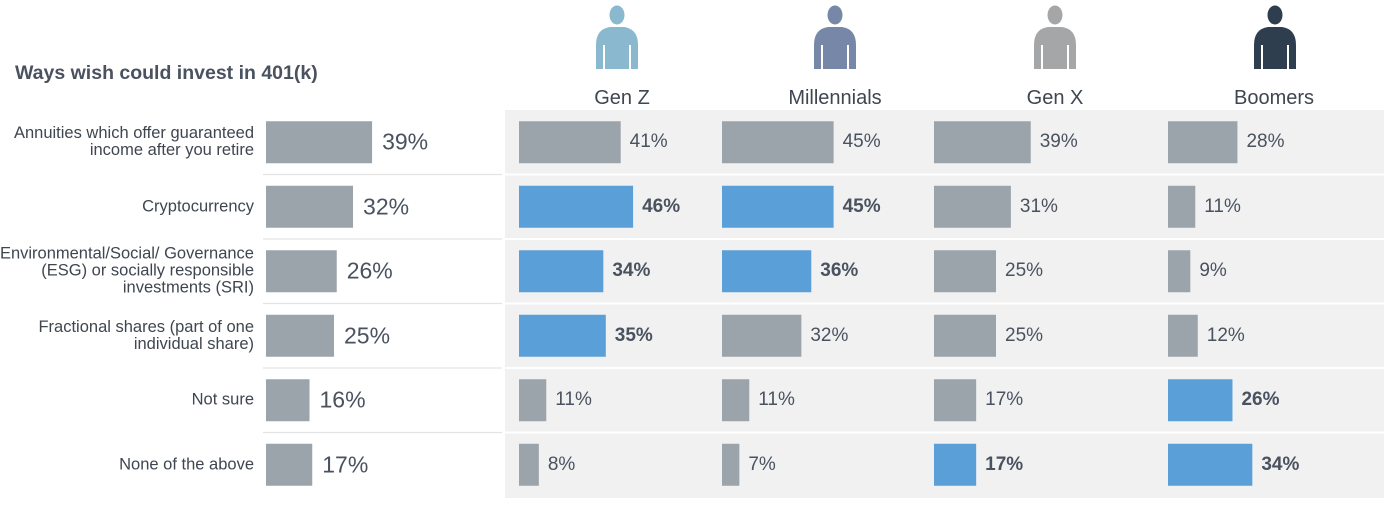 The width and height of the screenshot is (1396, 509). What do you see at coordinates (1213, 271) in the screenshot?
I see `generation-value-label: 9%` at bounding box center [1213, 271].